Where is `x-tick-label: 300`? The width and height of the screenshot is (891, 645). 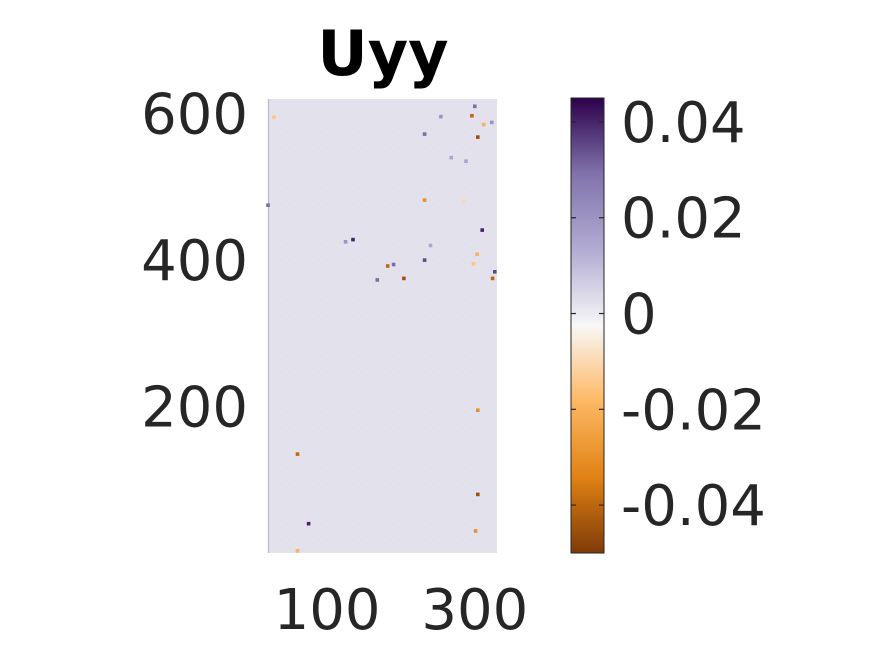 x-tick-label: 300 is located at coordinates (474, 610).